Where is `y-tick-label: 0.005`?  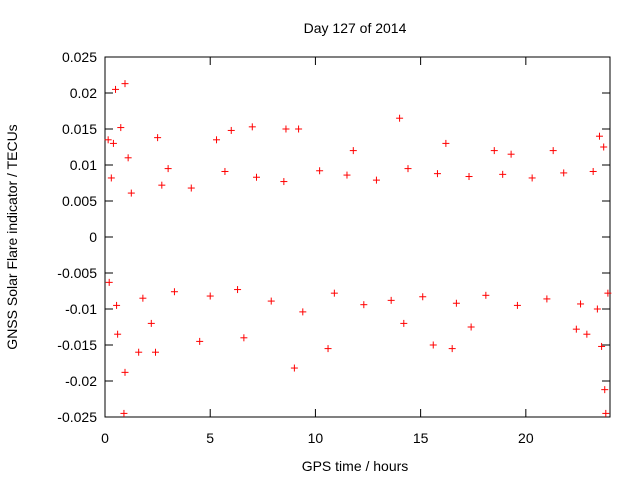
y-tick-label: 0.005 is located at coordinates (79, 201).